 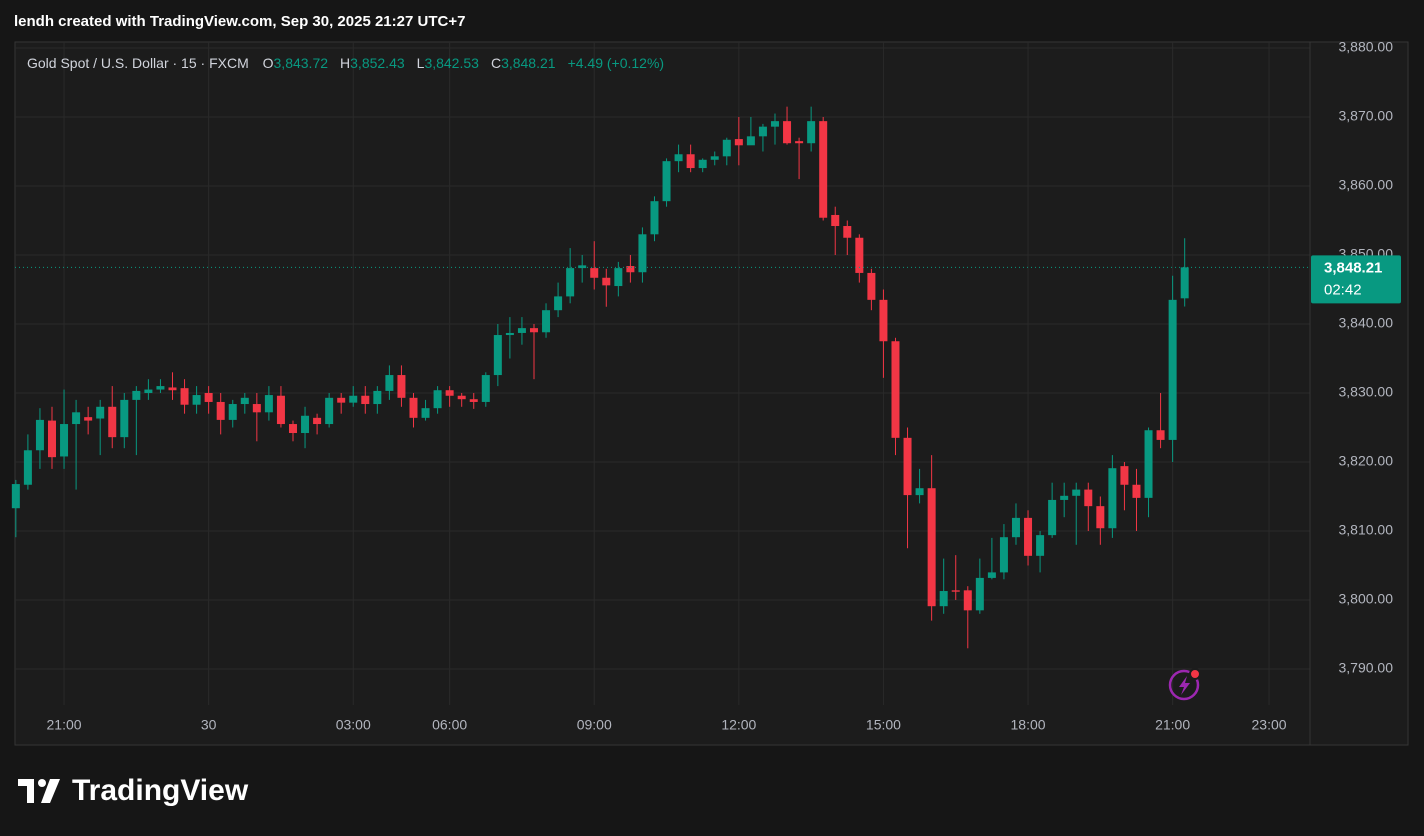 I want to click on legend-key: C, so click(x=496, y=63).